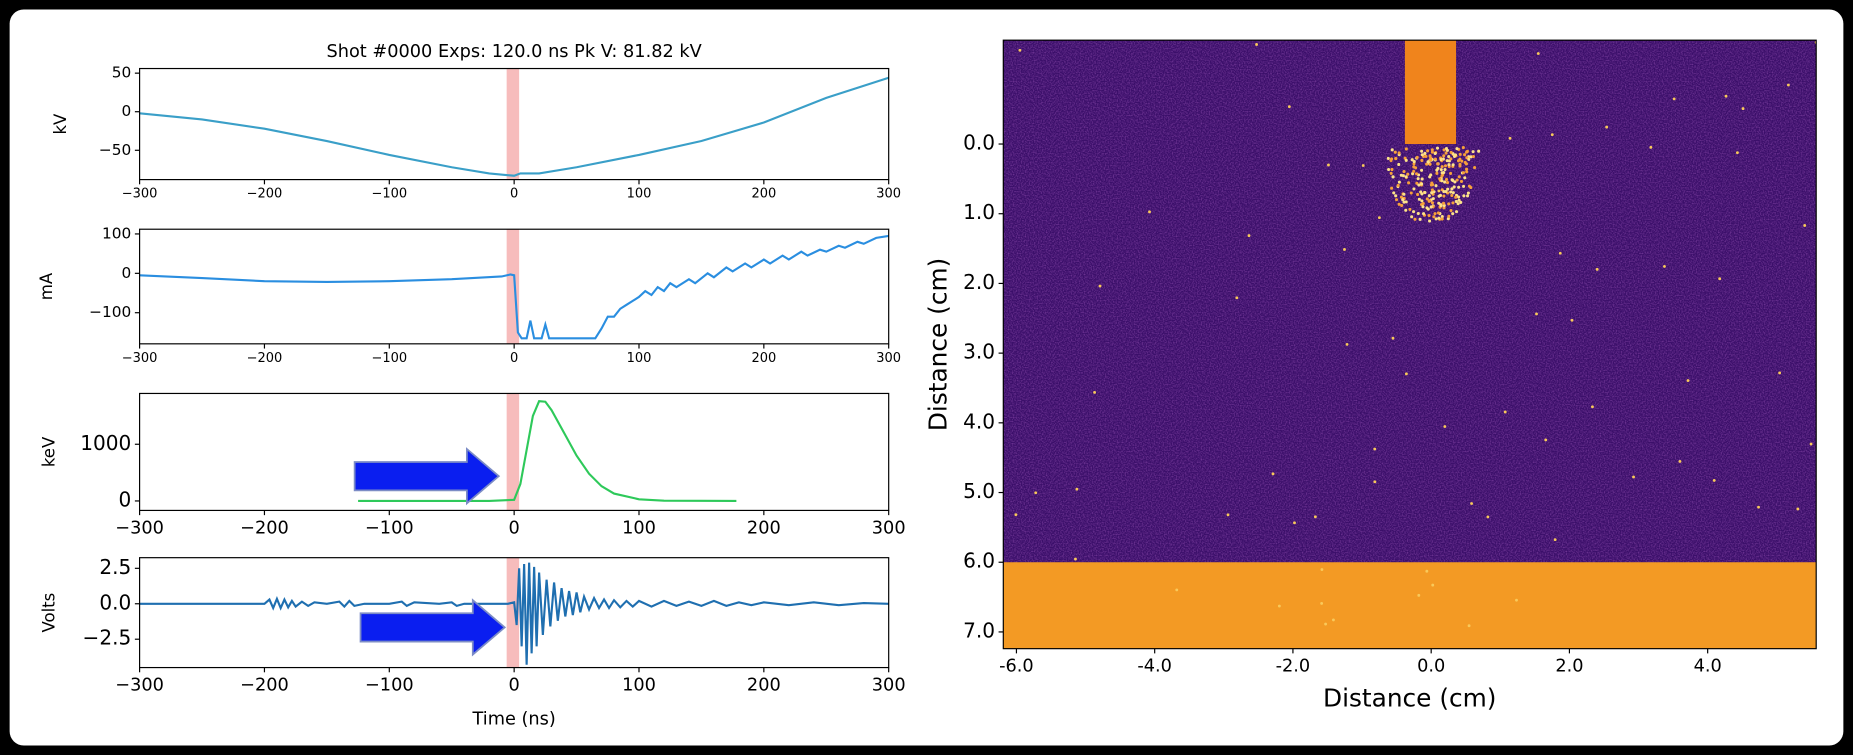 The height and width of the screenshot is (755, 1853). I want to click on x-tick-label: -6.0, so click(1016, 667).